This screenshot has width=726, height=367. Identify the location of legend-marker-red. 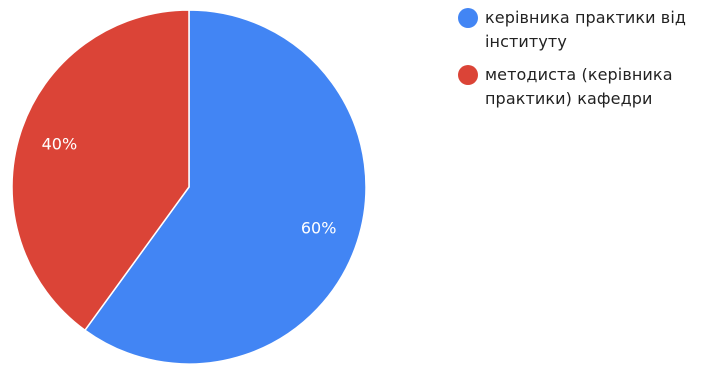
(468, 75).